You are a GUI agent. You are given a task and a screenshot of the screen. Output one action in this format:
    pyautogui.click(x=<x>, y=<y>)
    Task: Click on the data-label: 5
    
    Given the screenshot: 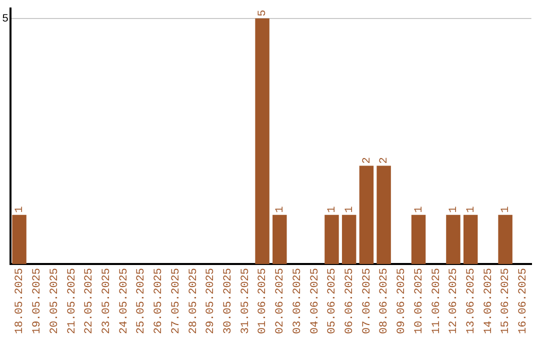 What is the action you would take?
    pyautogui.click(x=263, y=13)
    